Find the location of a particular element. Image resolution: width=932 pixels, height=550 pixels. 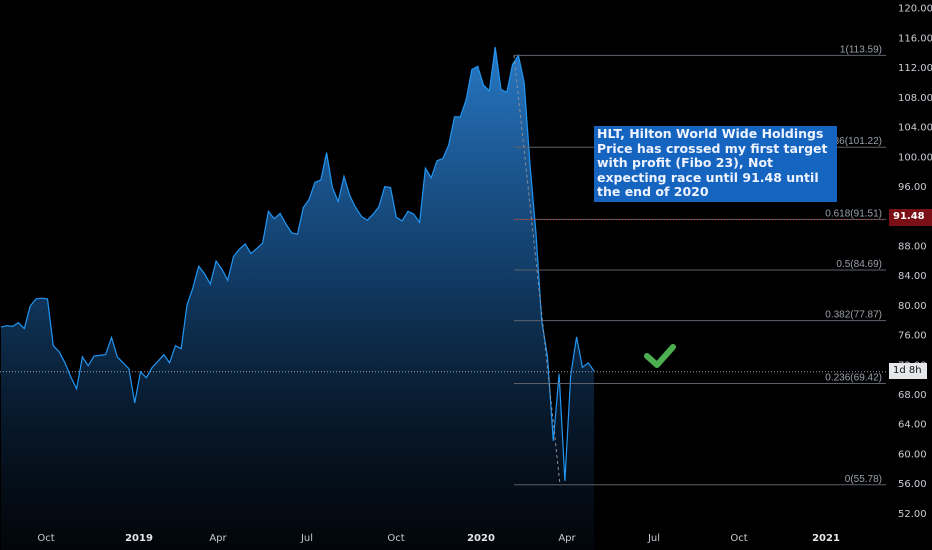

fib-level-label: 0.786(101.22) is located at coordinates (851, 141).